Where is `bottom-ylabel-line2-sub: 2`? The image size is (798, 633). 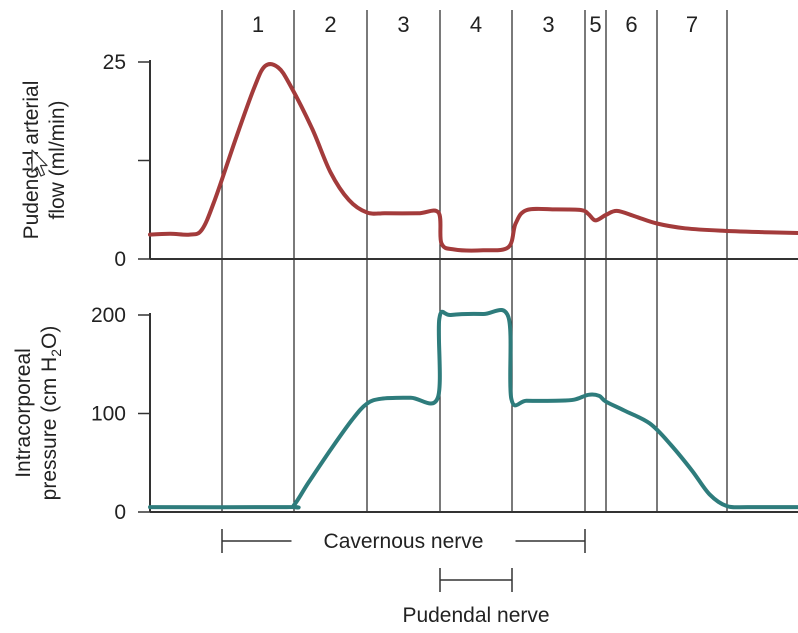 bottom-ylabel-line2-sub: 2 is located at coordinates (56, 353).